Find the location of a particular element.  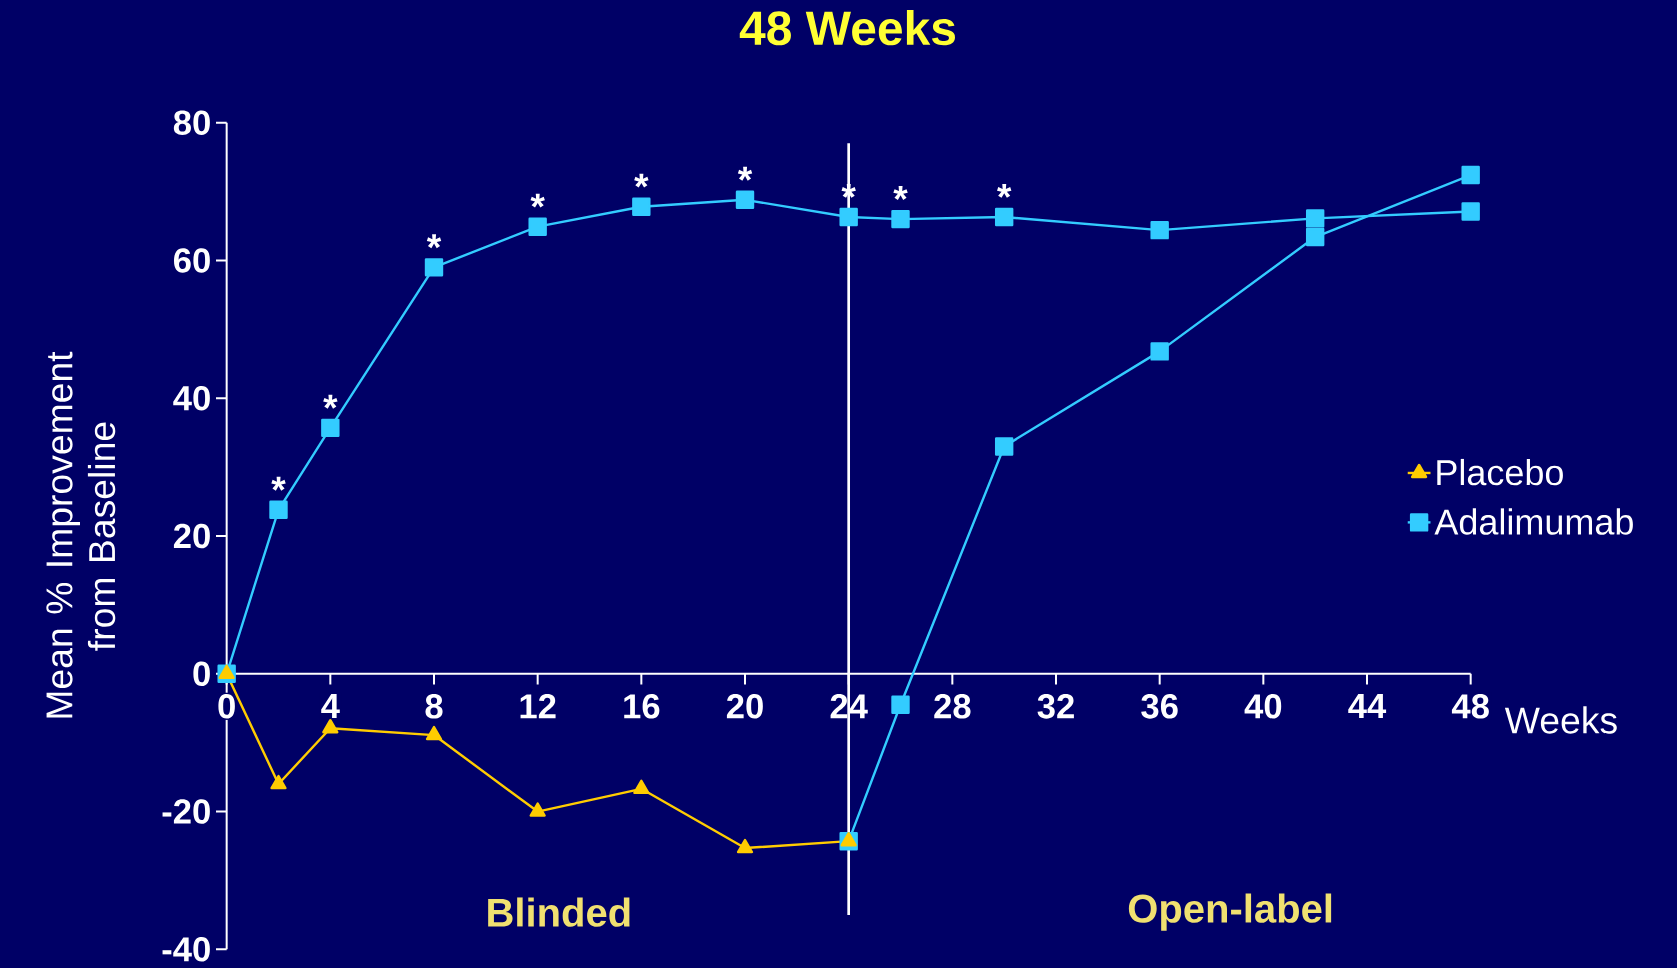

x-tick-label: 48 is located at coordinates (1470, 706).